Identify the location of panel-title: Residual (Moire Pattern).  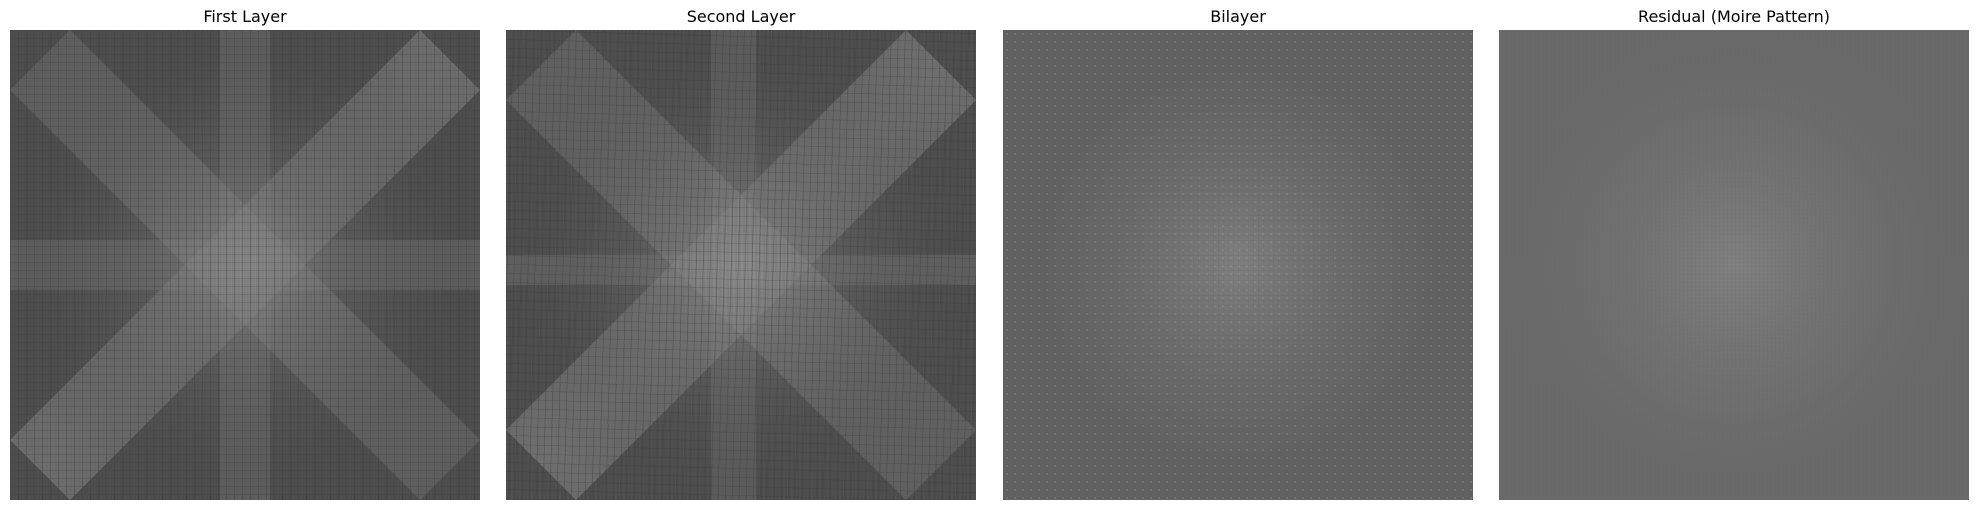
(1734, 16).